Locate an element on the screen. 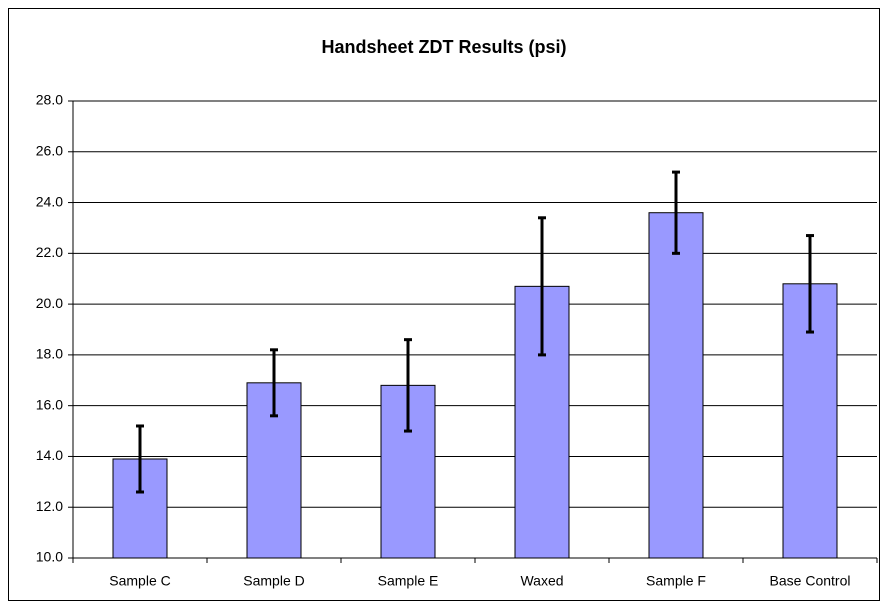 The image size is (887, 611). y-tick-label: 24.0 is located at coordinates (49, 201).